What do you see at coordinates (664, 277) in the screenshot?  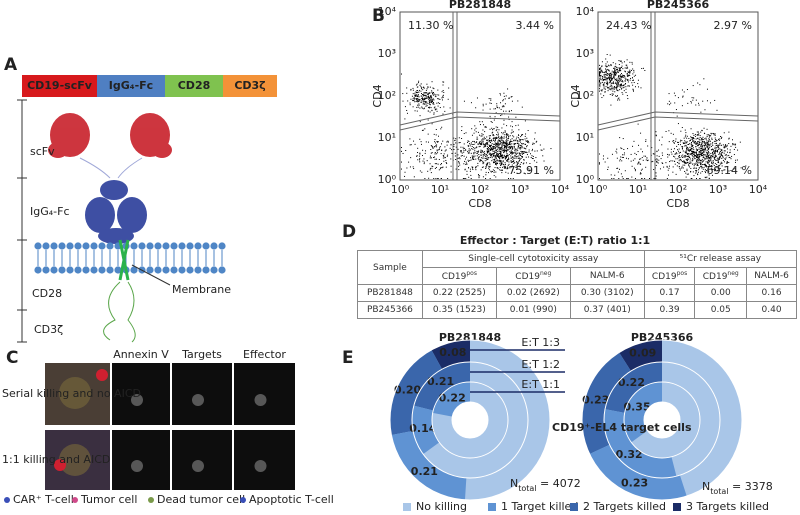 I see `subheader-text: CD19` at bounding box center [664, 277].